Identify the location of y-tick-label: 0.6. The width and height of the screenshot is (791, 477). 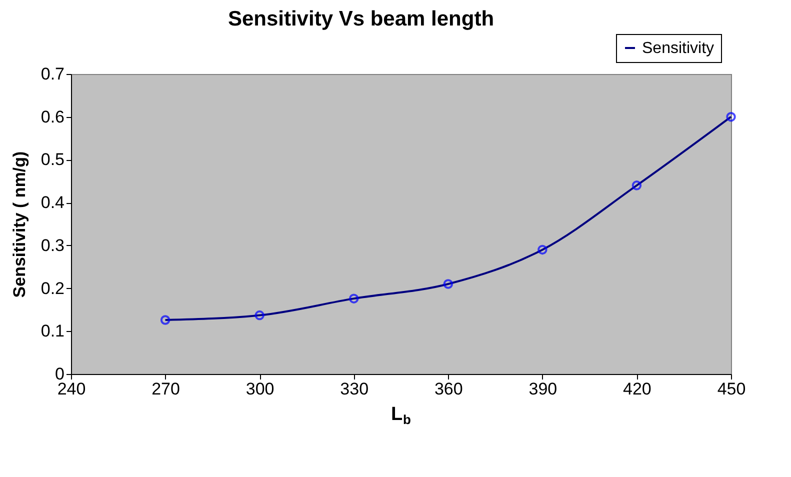
(52, 116).